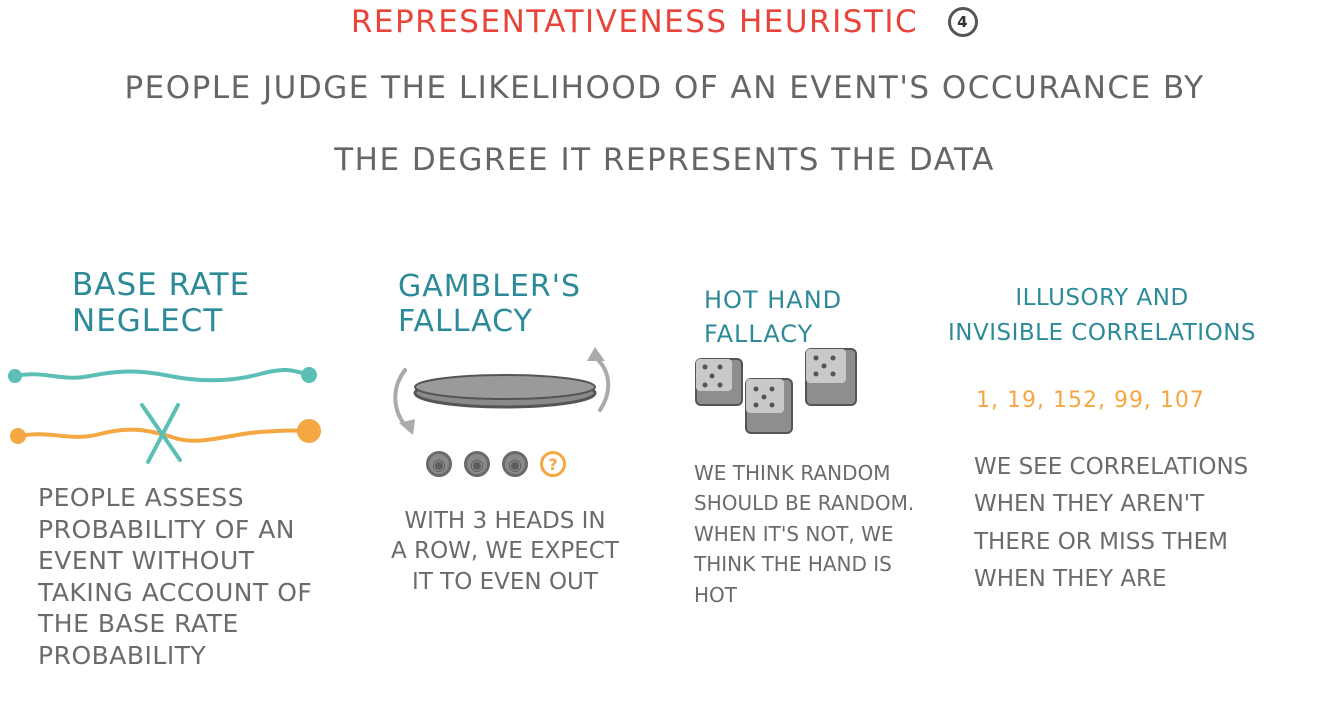 The image size is (1329, 711). What do you see at coordinates (634, 21) in the screenshot?
I see `title-text: REPRESENTATIVENESS HEURISTIC` at bounding box center [634, 21].